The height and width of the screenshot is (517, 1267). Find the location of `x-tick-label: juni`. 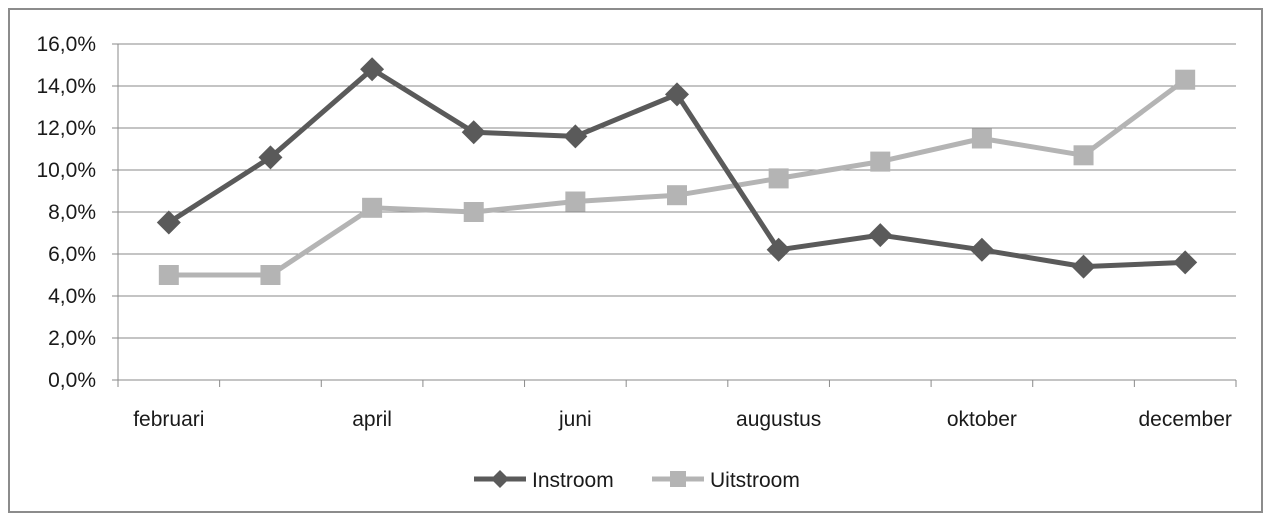

x-tick-label: juni is located at coordinates (575, 419).